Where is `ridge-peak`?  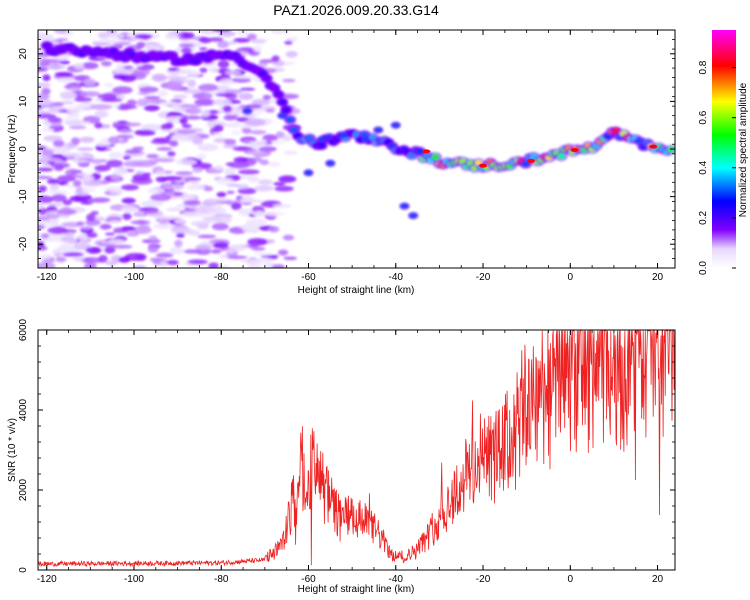 ridge-peak is located at coordinates (574, 149).